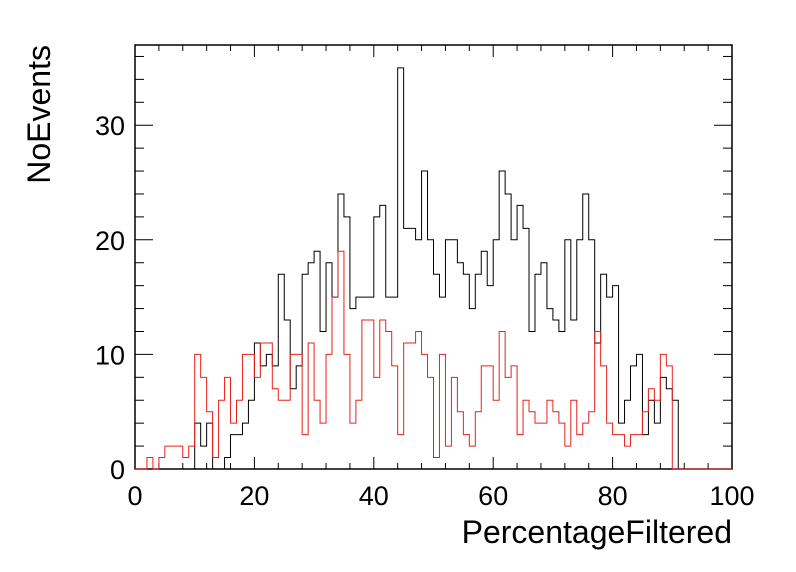 This screenshot has width=796, height=572. I want to click on x-tick-label: 20, so click(254, 496).